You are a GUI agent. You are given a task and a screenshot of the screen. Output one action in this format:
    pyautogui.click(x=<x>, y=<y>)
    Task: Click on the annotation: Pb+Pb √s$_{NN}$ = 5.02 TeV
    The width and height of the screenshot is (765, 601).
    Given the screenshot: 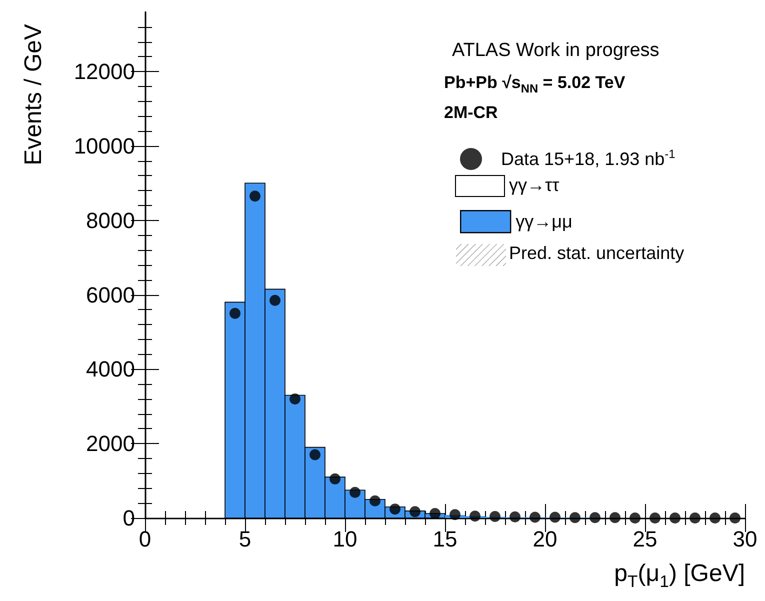 What is the action you would take?
    pyautogui.click(x=535, y=84)
    